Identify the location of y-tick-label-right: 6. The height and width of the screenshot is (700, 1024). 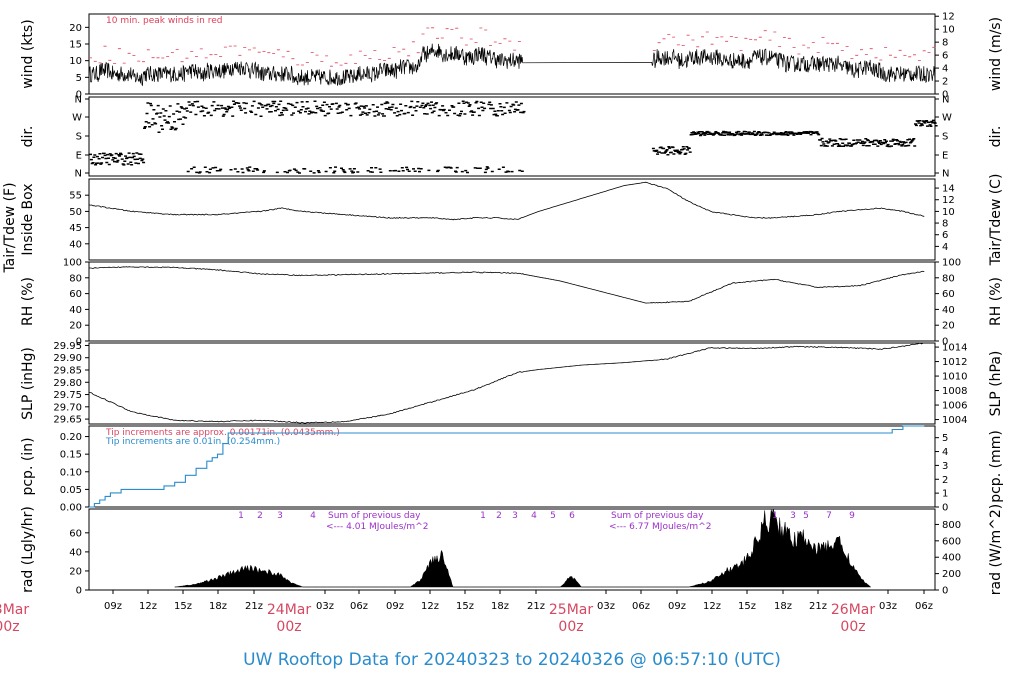
(945, 56).